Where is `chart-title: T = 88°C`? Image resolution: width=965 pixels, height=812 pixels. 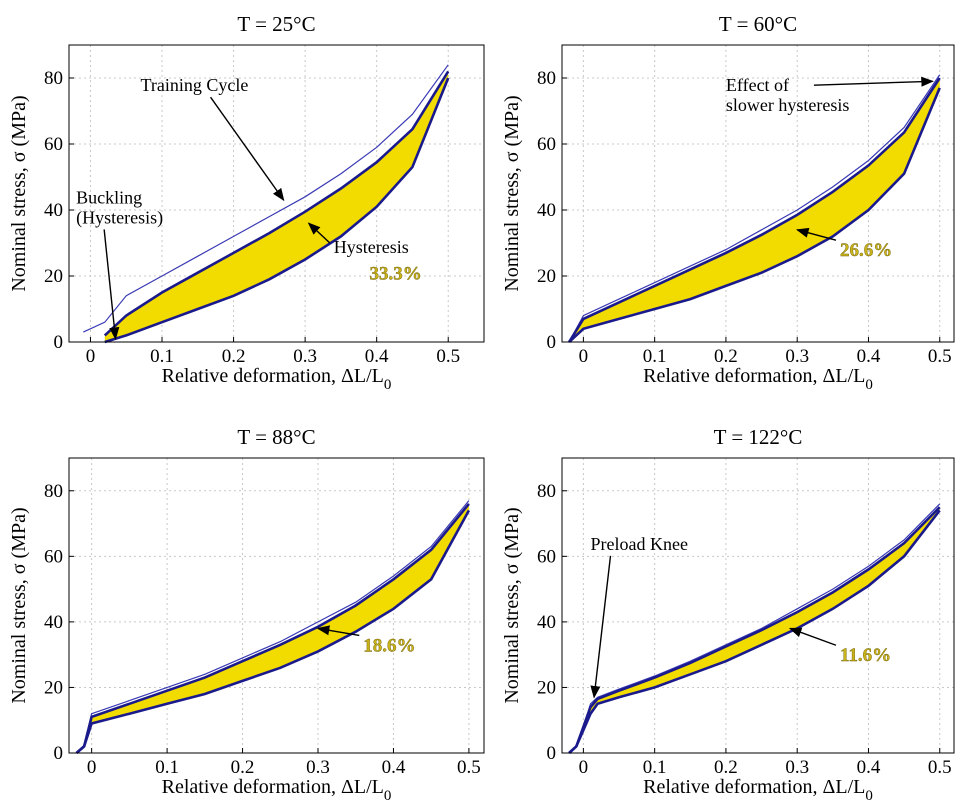
chart-title: T = 88°C is located at coordinates (276, 437).